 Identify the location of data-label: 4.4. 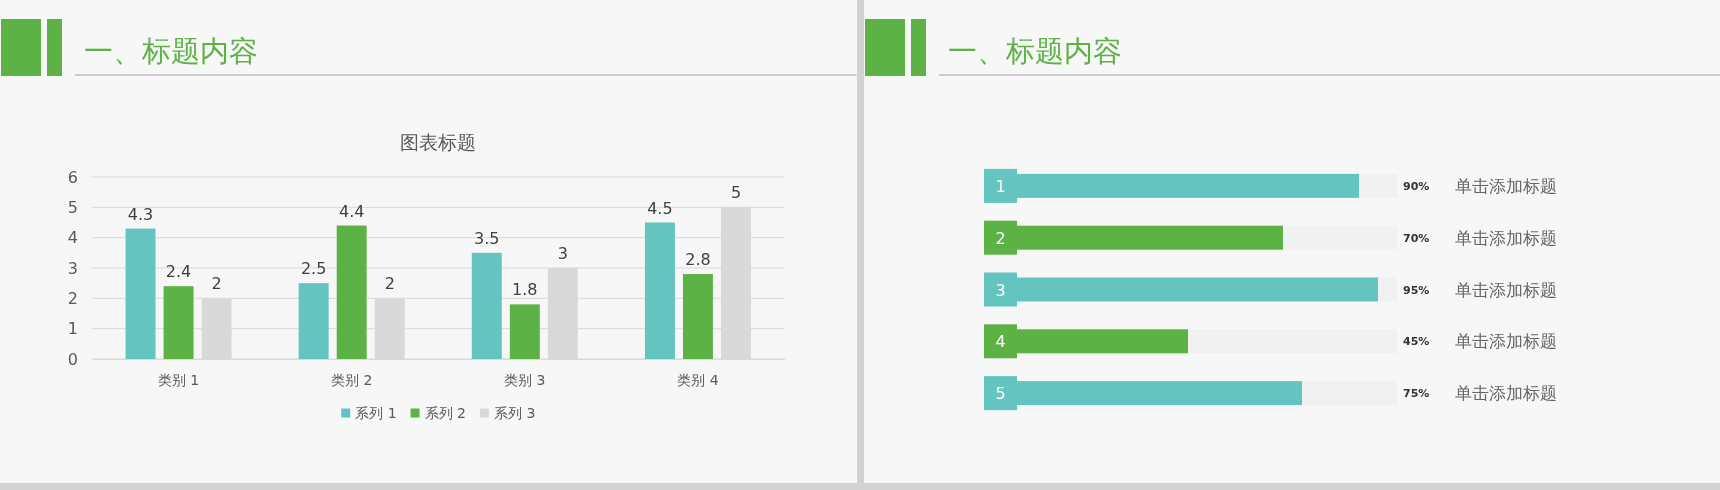
(351, 211).